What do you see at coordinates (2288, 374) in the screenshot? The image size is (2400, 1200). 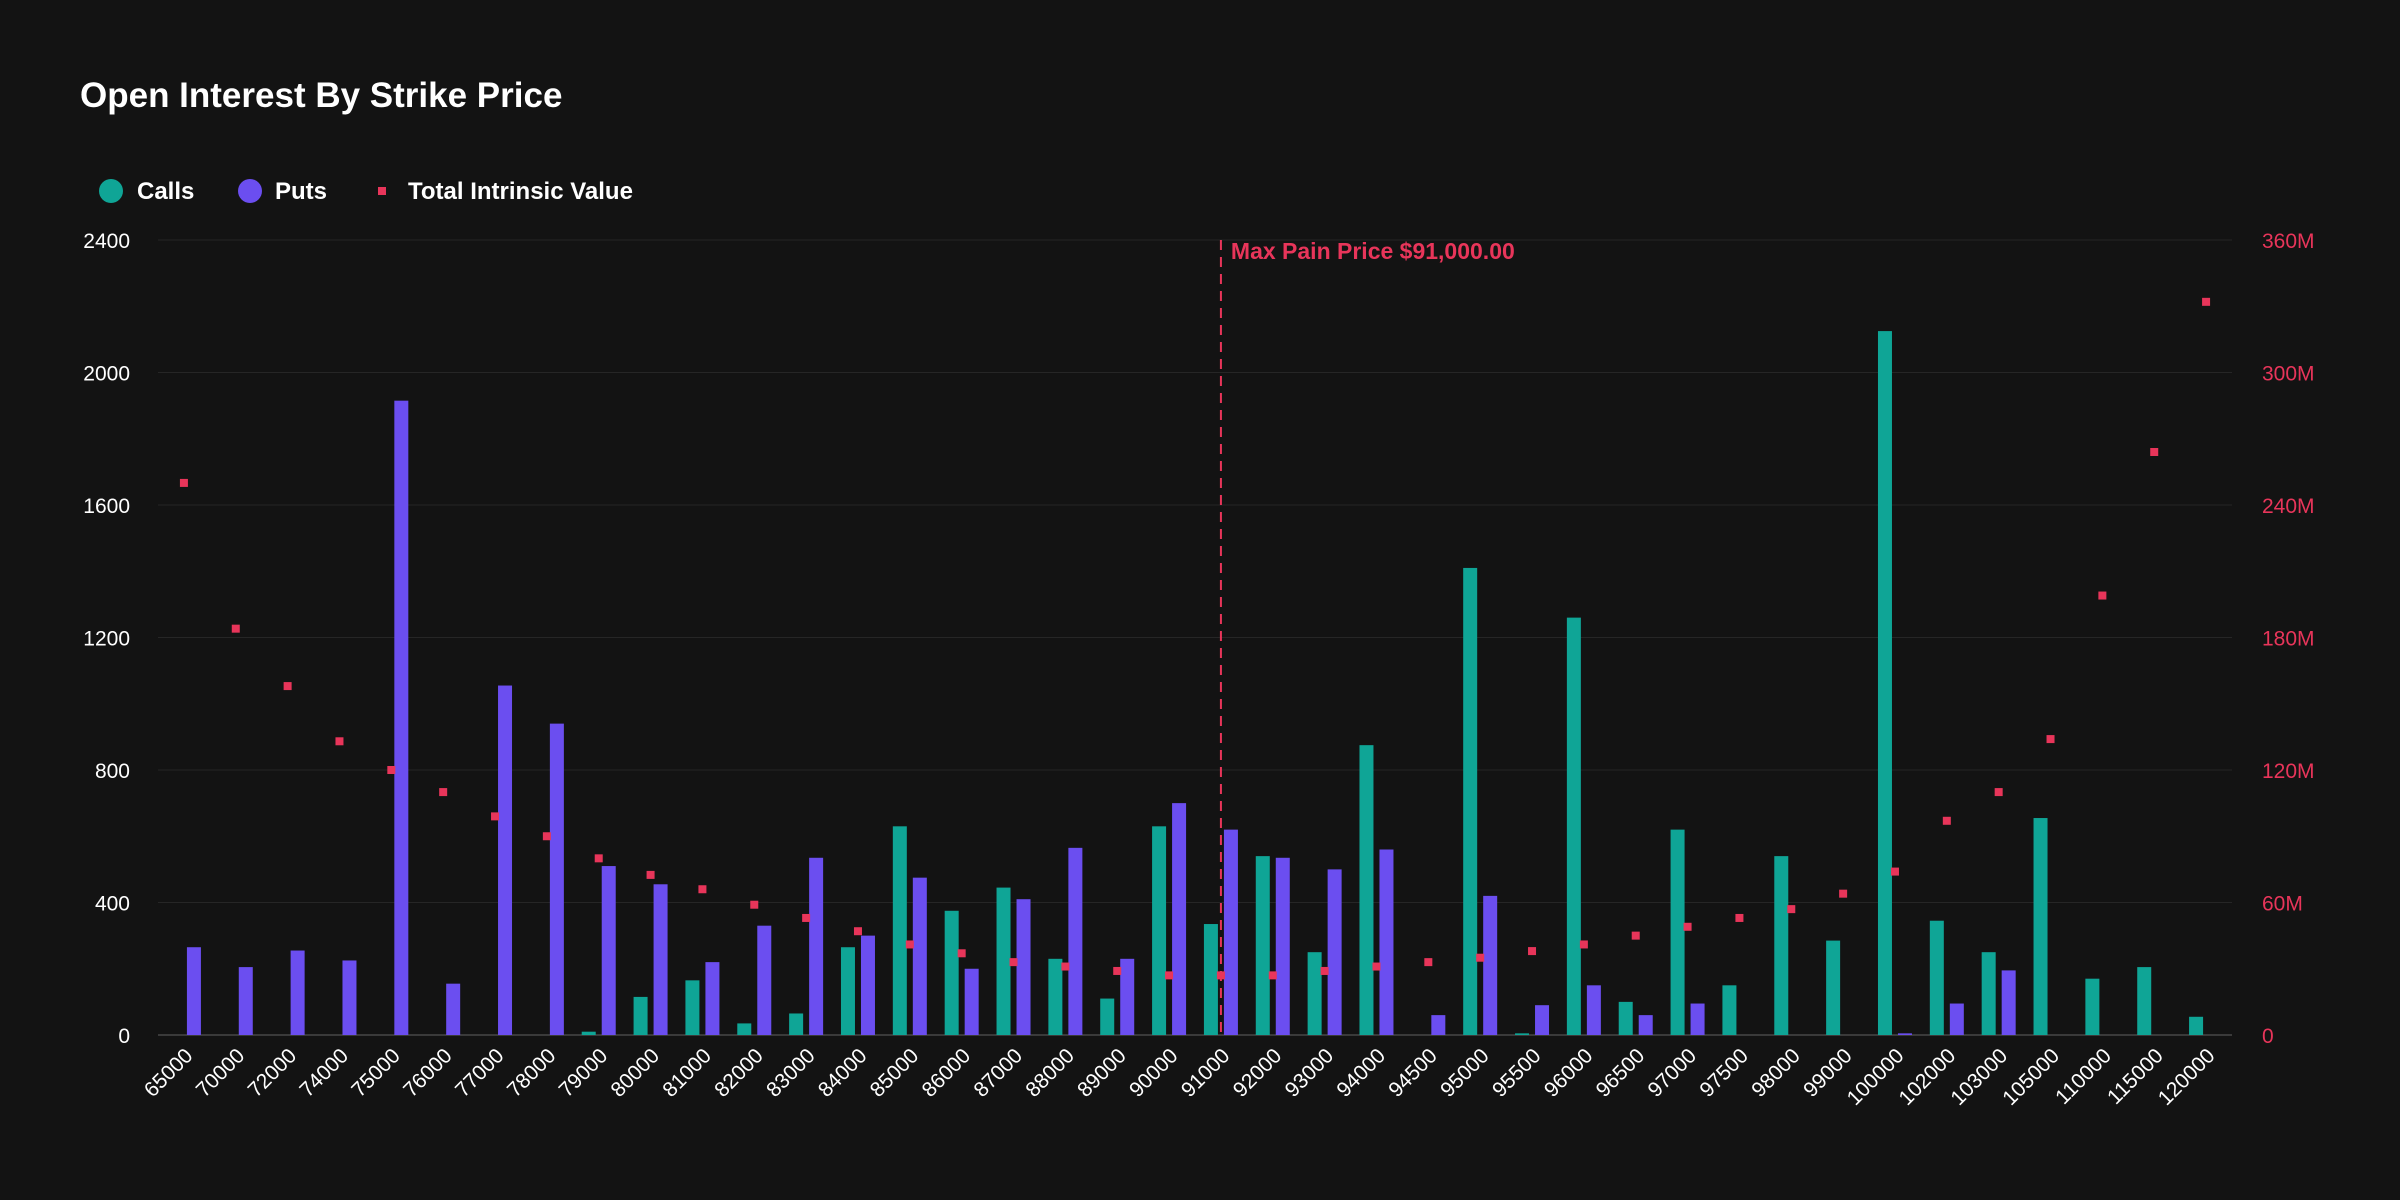 I see `y-tick-label-right: 300M` at bounding box center [2288, 374].